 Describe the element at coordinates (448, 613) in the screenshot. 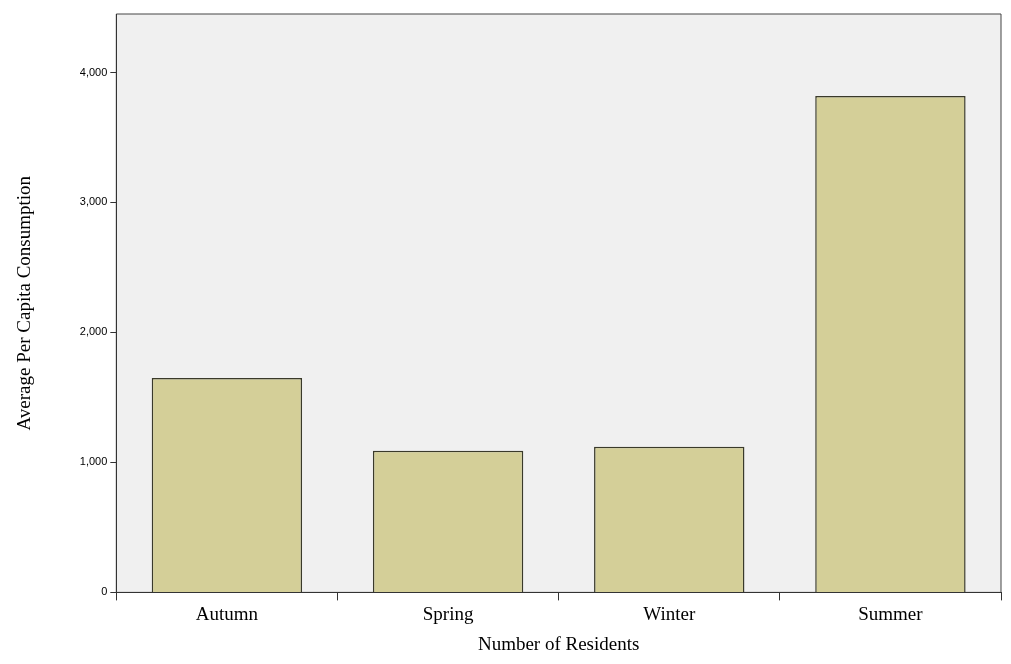

I see `x-tick-label: Spring` at that location.